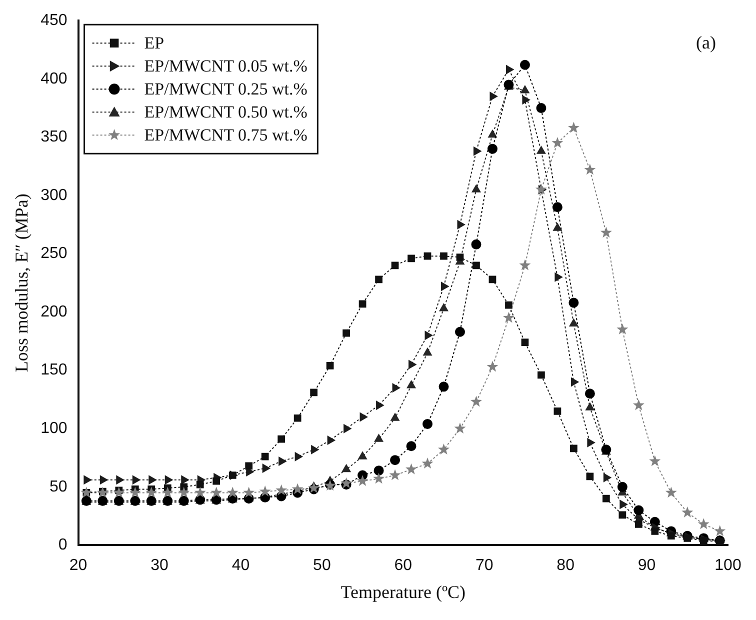 This screenshot has width=756, height=620. I want to click on x-tick-label: 60, so click(403, 565).